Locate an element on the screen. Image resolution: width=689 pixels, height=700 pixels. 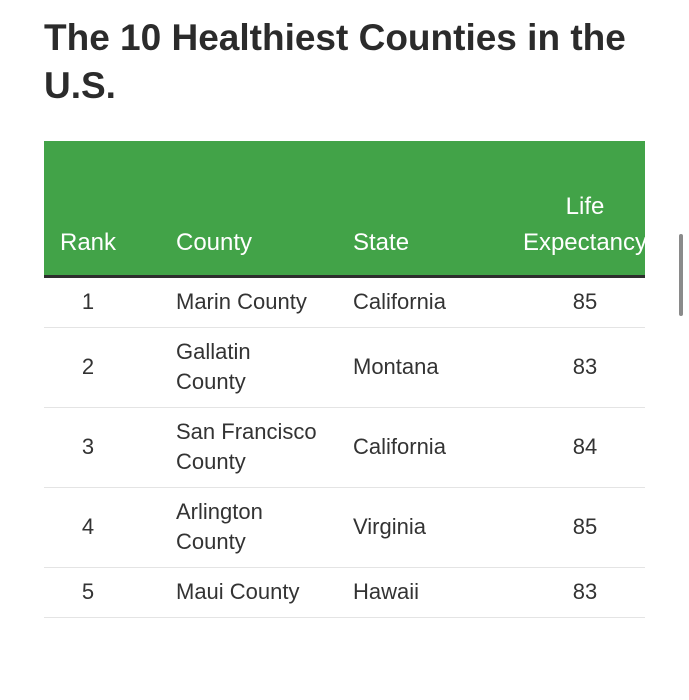
column-header: Rank is located at coordinates (102, 209).